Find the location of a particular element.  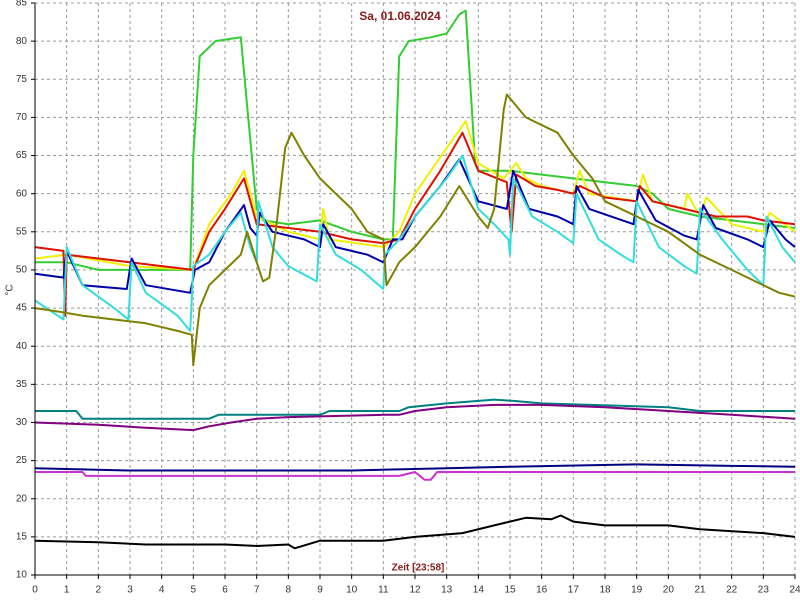

x-tick-label: 5 is located at coordinates (194, 590).